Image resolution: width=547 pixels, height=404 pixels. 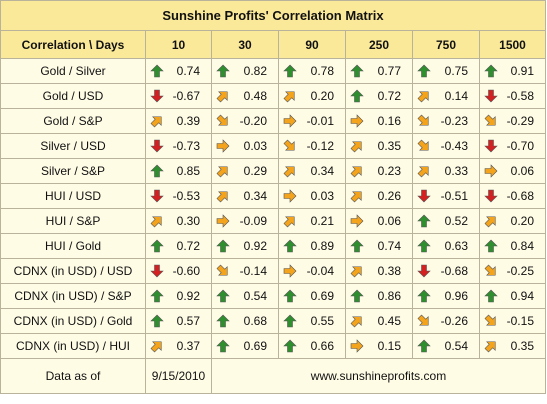 I want to click on correlation-value: 0.34, so click(x=255, y=196).